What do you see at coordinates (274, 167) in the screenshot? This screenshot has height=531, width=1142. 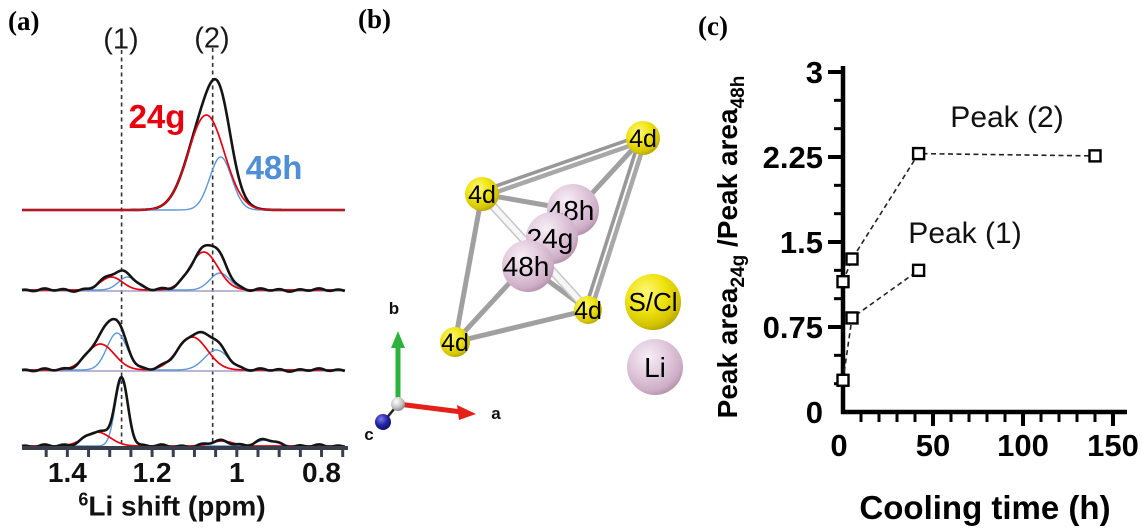 I see `site-48h-label: 48h` at bounding box center [274, 167].